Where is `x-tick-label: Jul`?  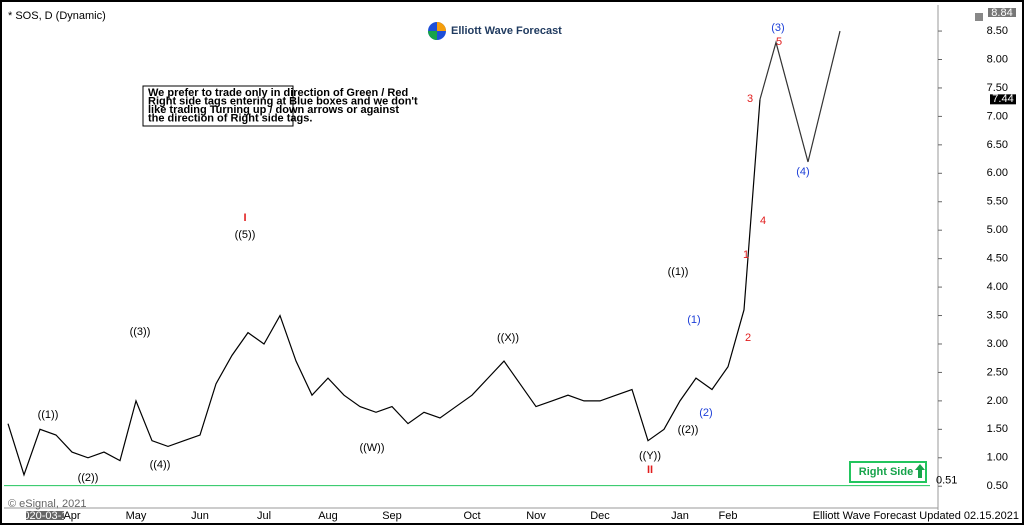
x-tick-label: Jul is located at coordinates (264, 516).